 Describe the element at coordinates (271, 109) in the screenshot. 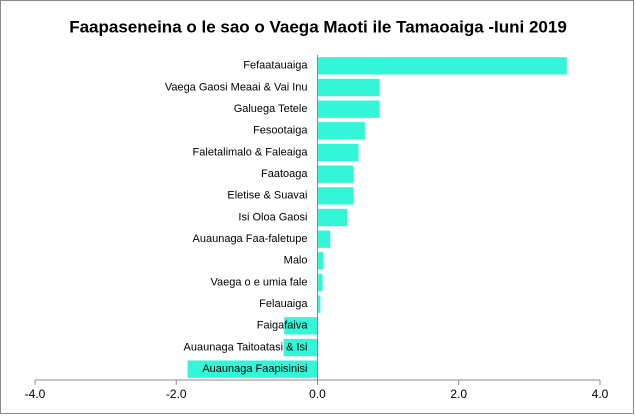

I see `y-tick-label: Galuega Tetele` at that location.